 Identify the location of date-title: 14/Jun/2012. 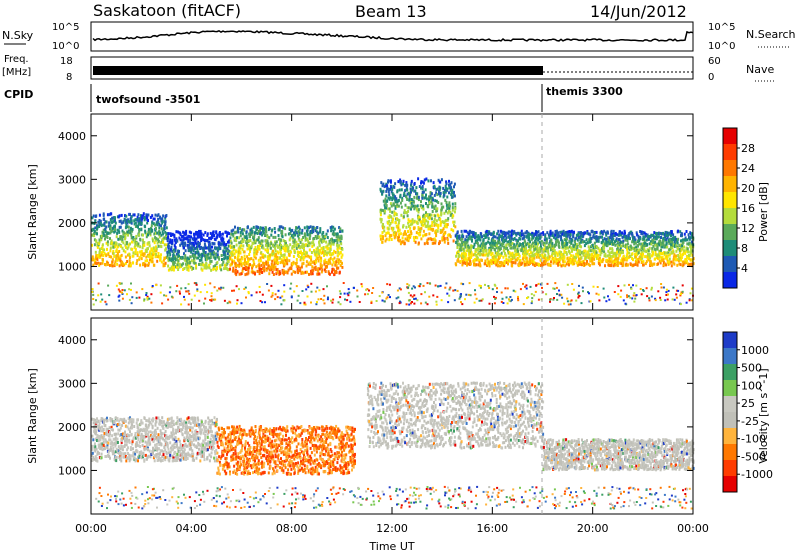
(638, 11).